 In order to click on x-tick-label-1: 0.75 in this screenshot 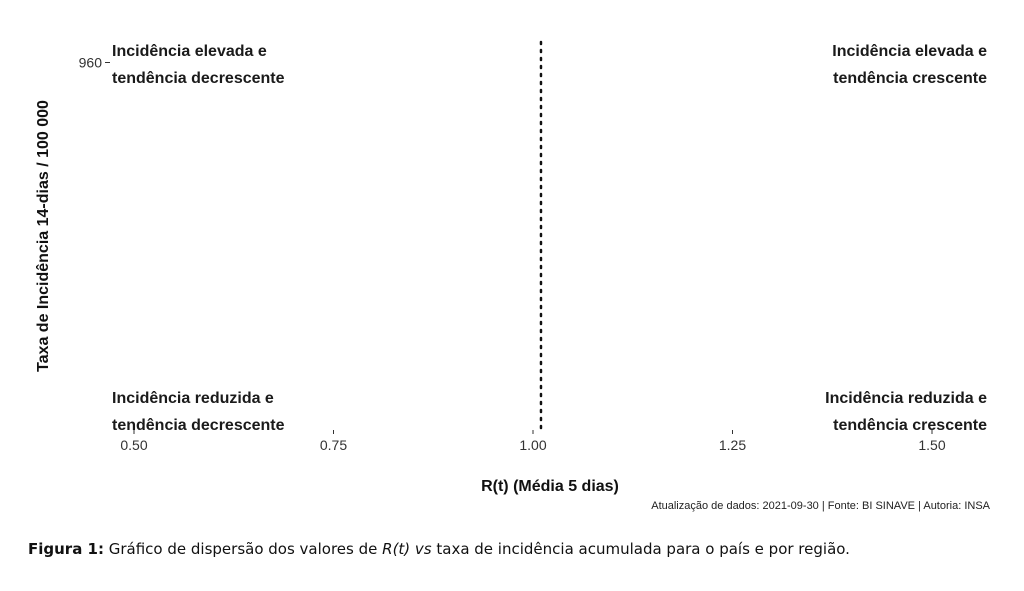, I will do `click(333, 445)`.